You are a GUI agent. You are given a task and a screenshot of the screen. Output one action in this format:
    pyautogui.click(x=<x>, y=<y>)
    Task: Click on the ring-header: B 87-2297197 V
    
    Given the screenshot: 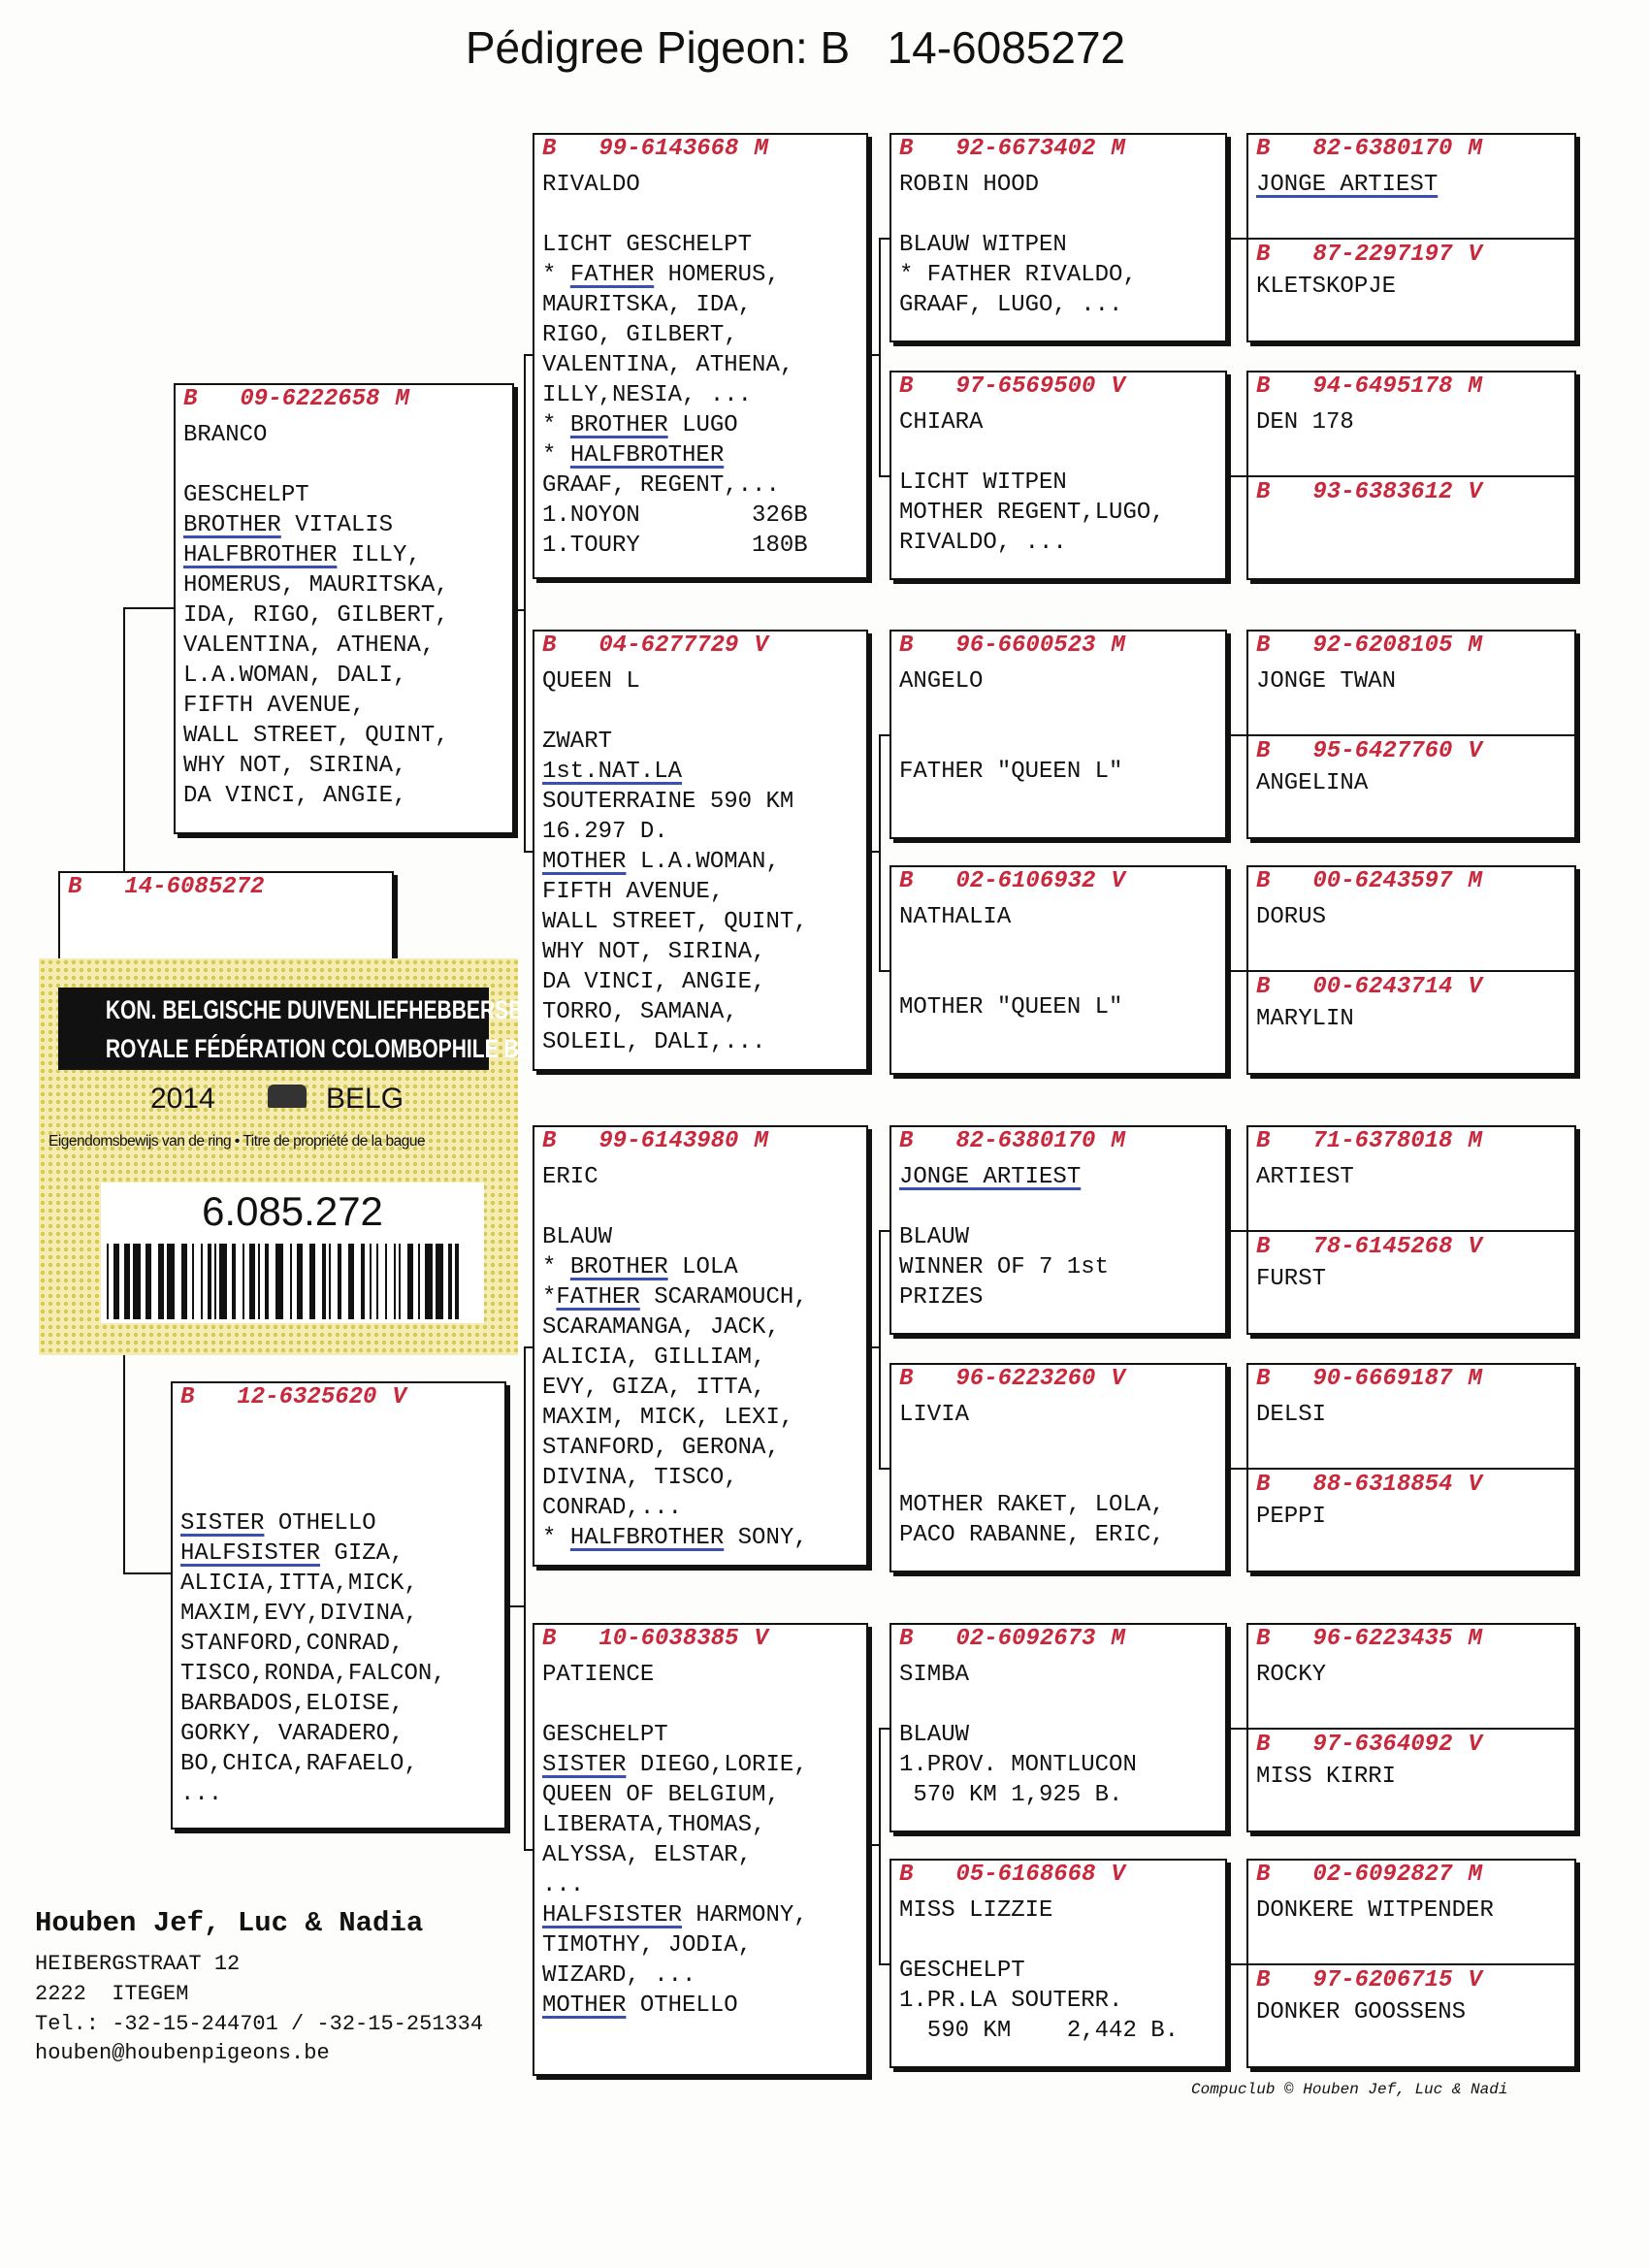 What is the action you would take?
    pyautogui.click(x=1369, y=255)
    